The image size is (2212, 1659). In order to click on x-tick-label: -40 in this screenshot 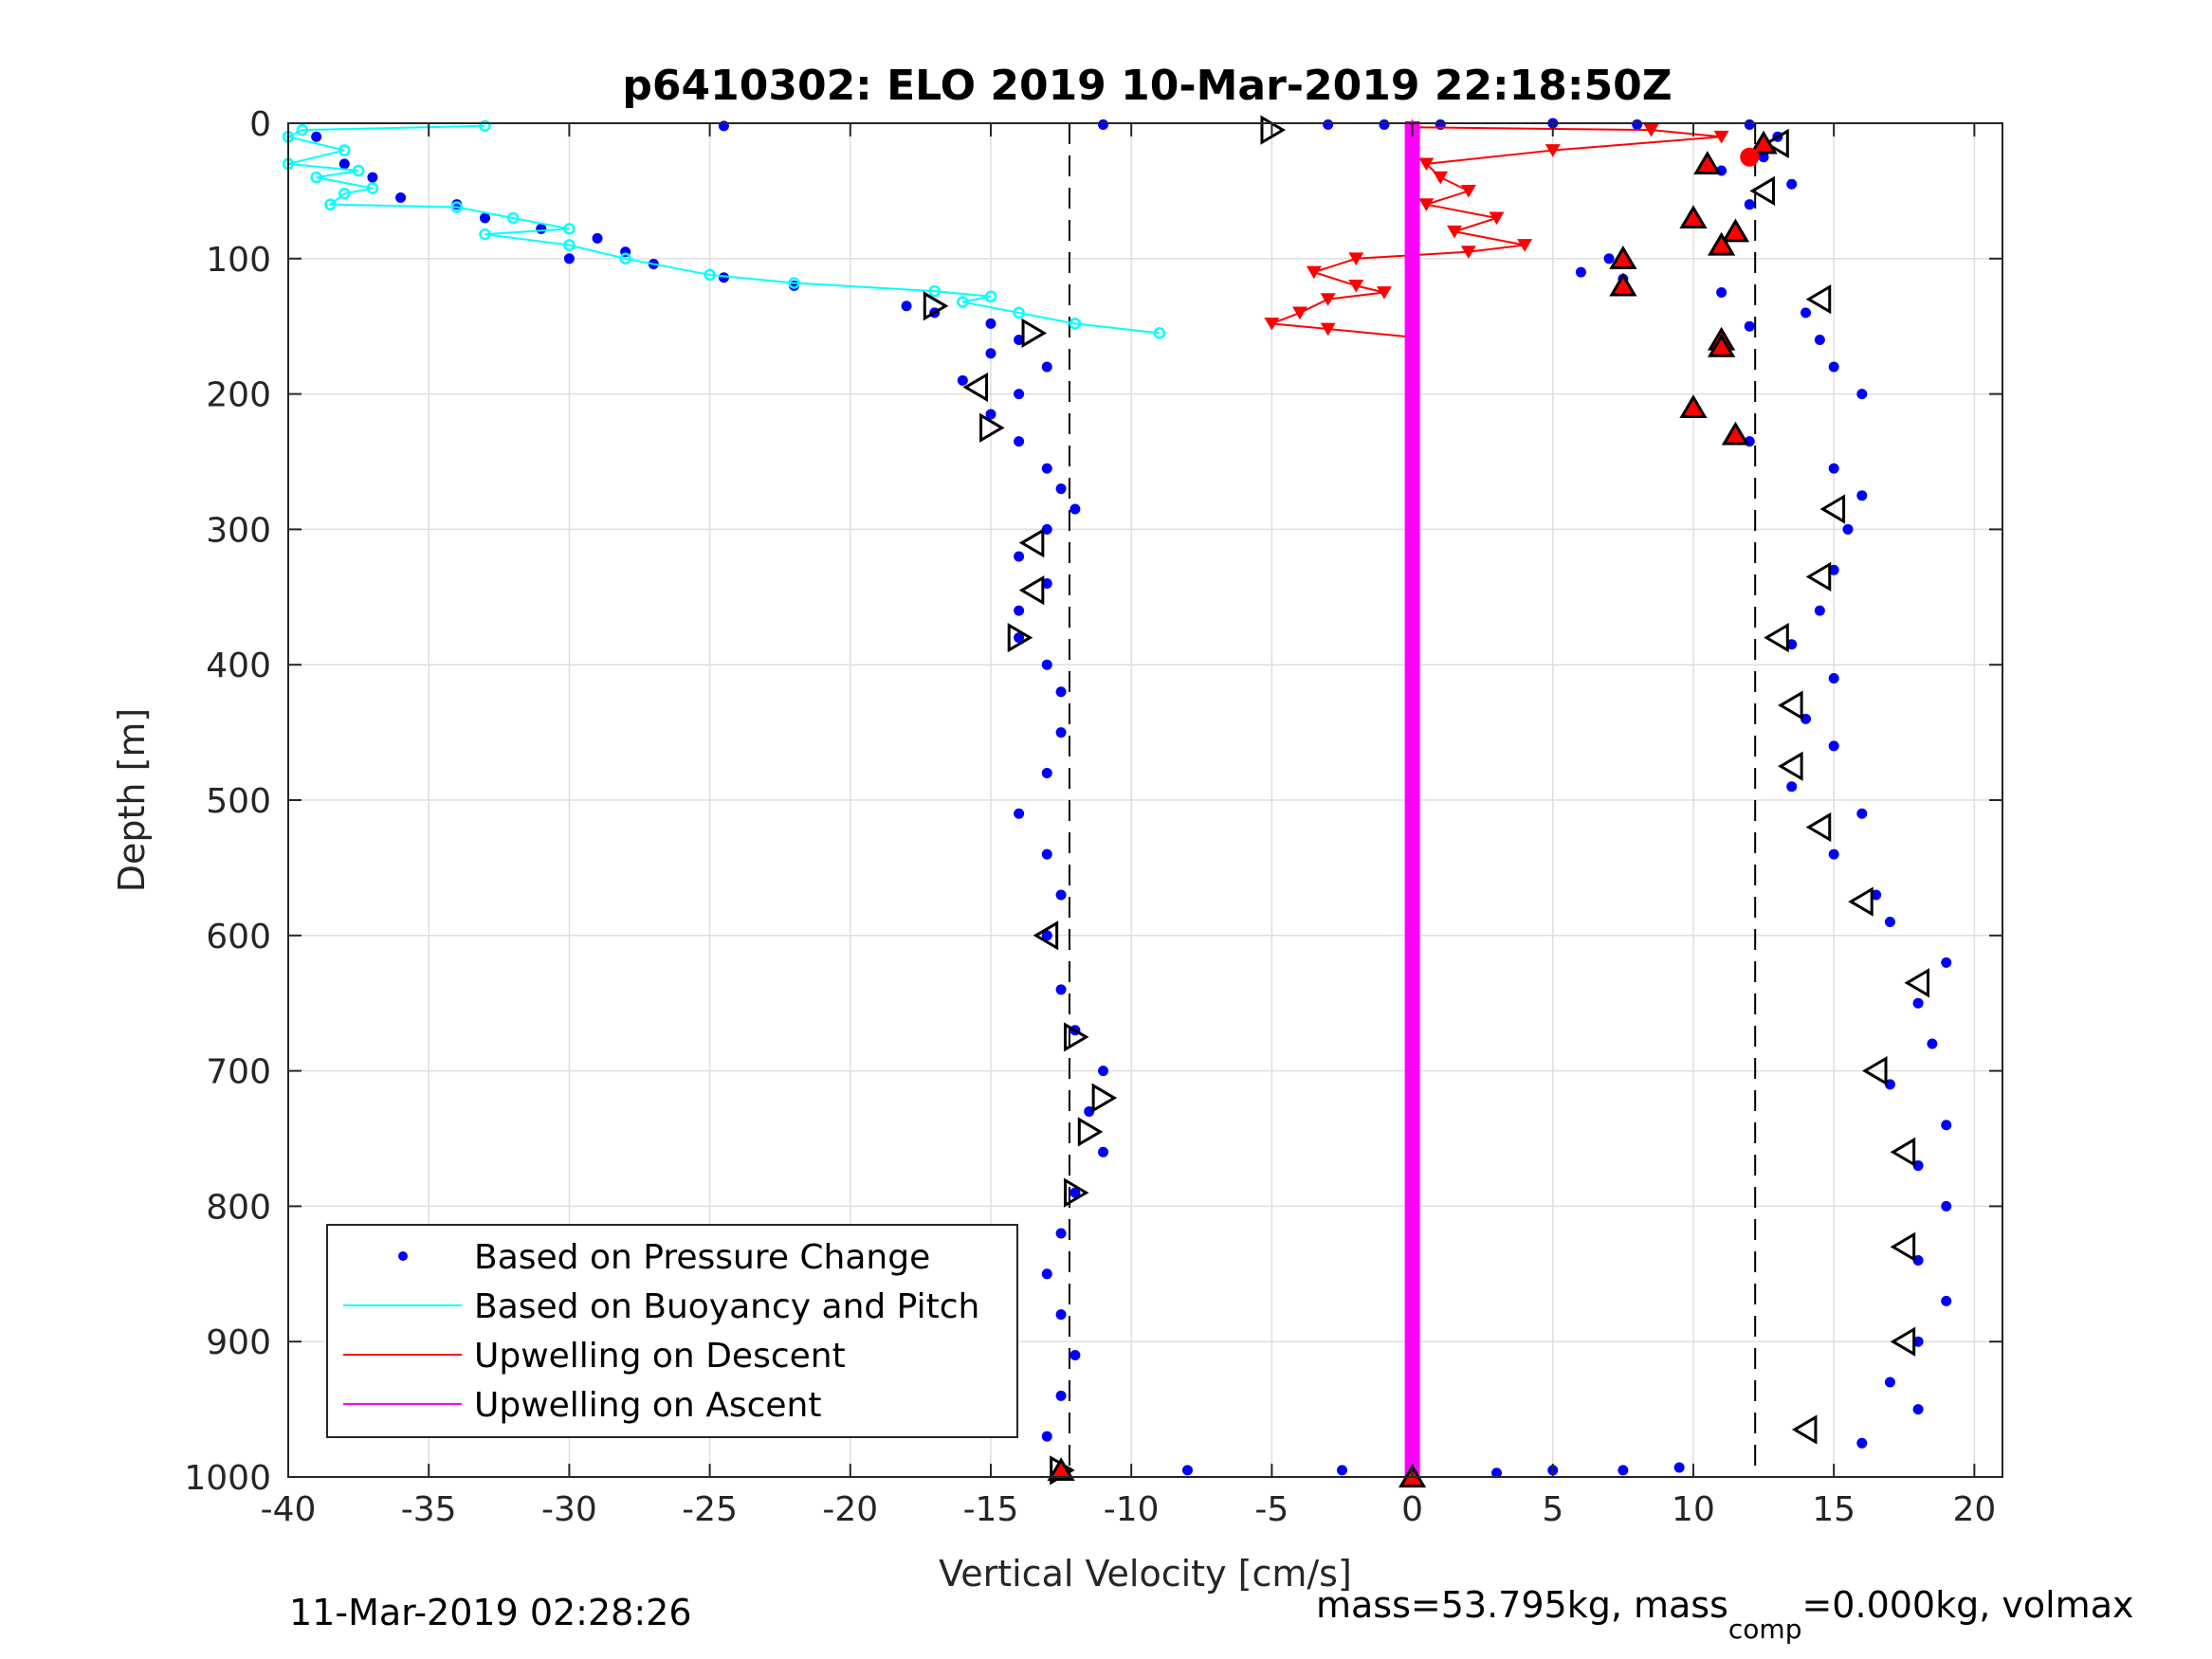, I will do `click(289, 1509)`.